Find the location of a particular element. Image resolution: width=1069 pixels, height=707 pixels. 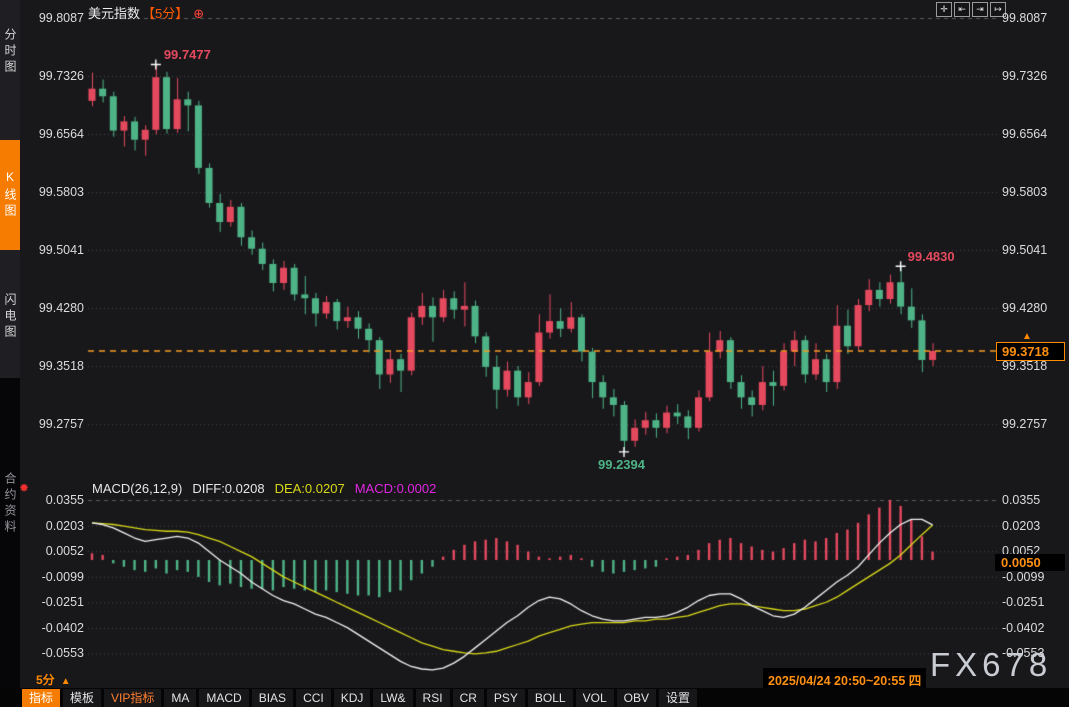

toolbar-item-KDJ: KDJ is located at coordinates (352, 698).